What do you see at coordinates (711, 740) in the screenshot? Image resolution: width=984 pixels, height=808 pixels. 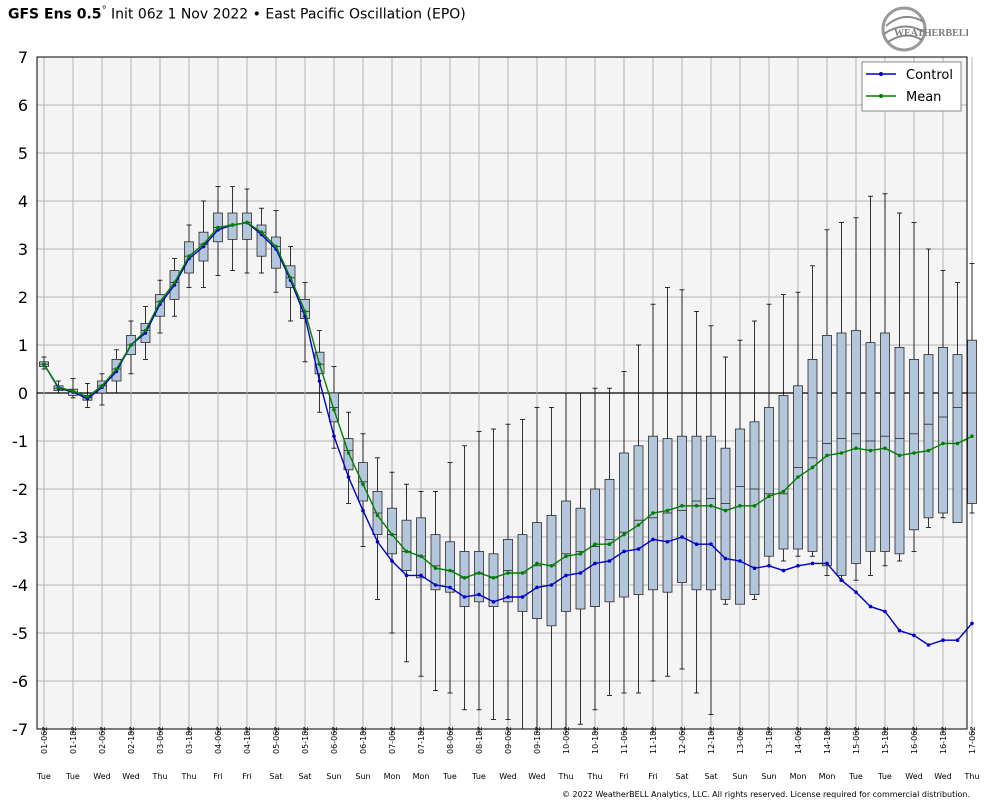 I see `x-tick-date-label: 12-18z` at bounding box center [711, 740].